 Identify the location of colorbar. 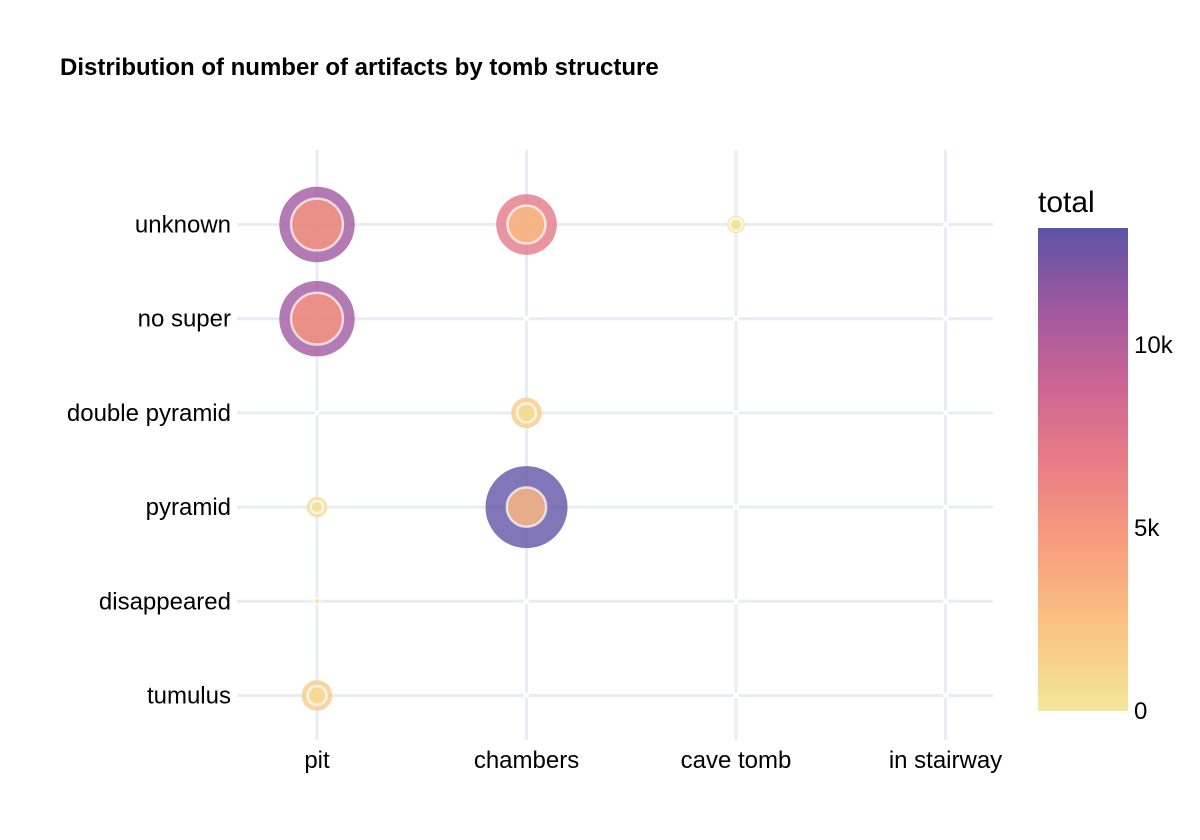
(1083, 469).